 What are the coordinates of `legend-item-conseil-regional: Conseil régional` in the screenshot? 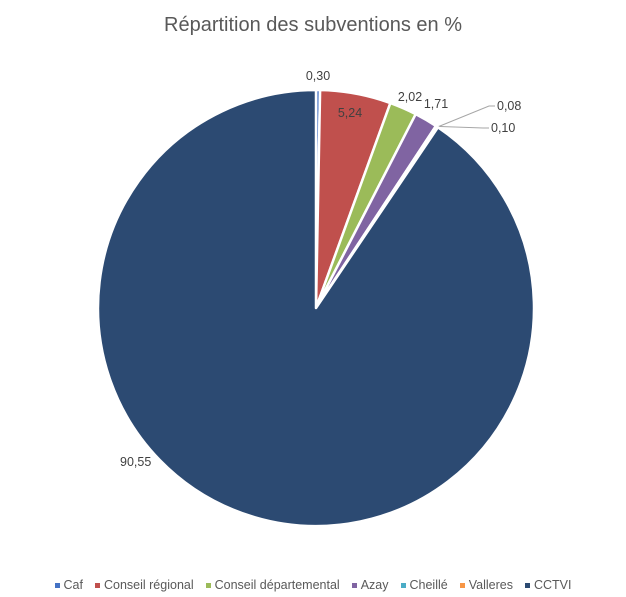 It's located at (144, 585).